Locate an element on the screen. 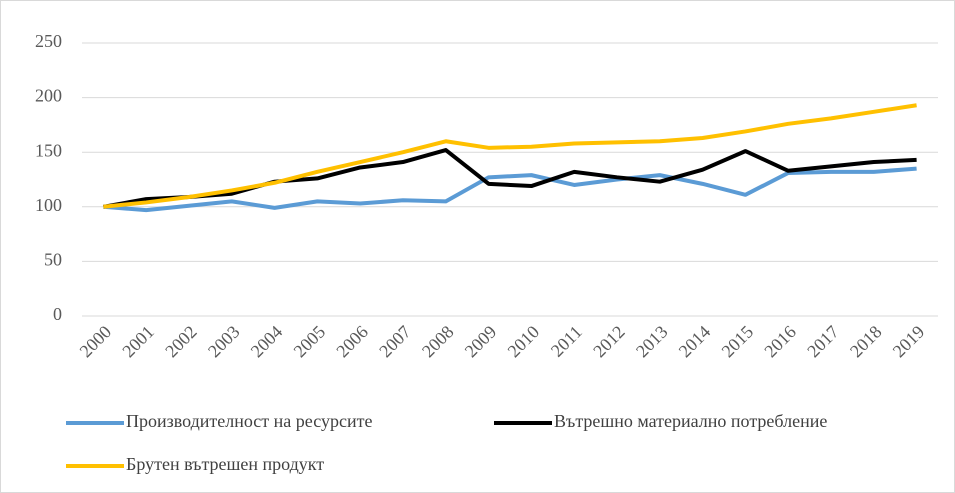 This screenshot has height=493, width=955. y-tick-label: 150 is located at coordinates (48, 150).